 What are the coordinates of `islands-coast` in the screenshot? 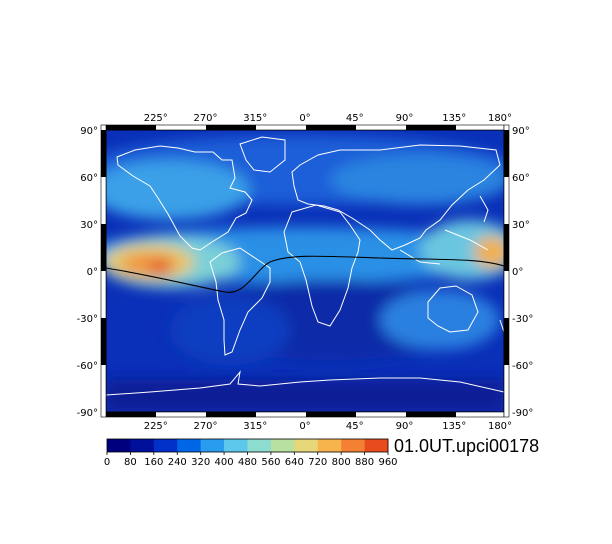 It's located at (451, 264).